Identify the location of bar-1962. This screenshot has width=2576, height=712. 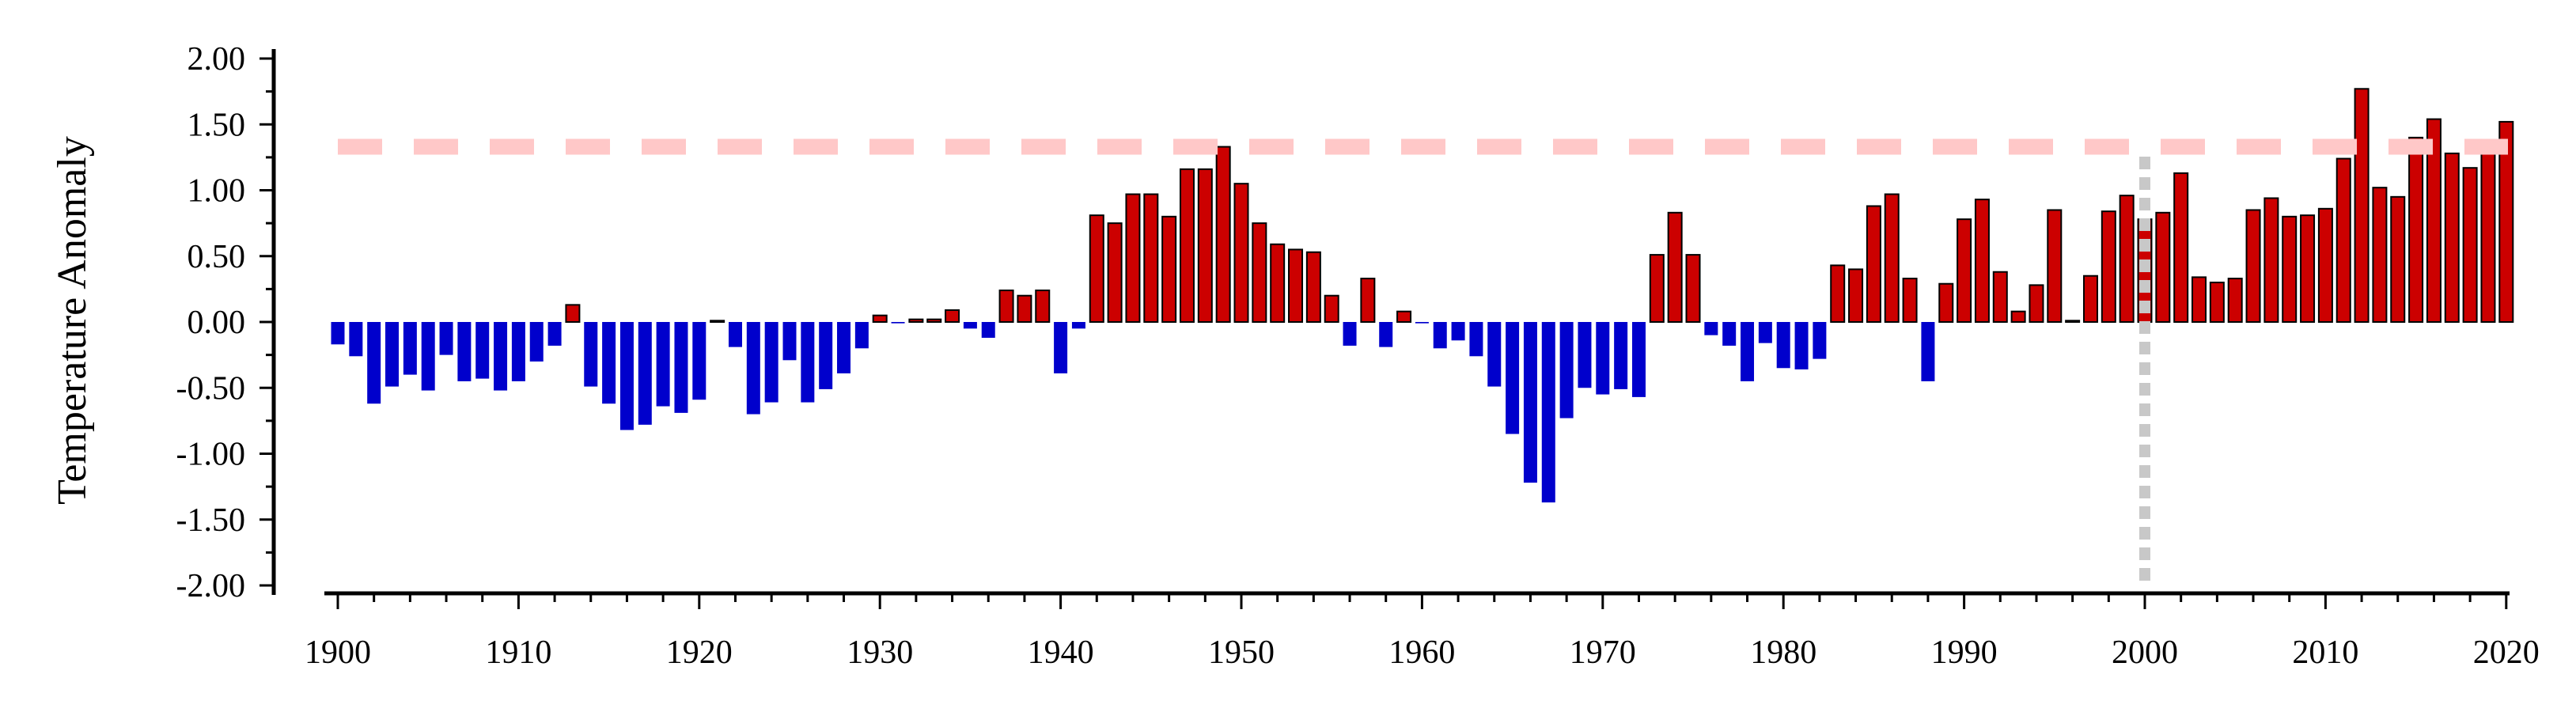
(1458, 331).